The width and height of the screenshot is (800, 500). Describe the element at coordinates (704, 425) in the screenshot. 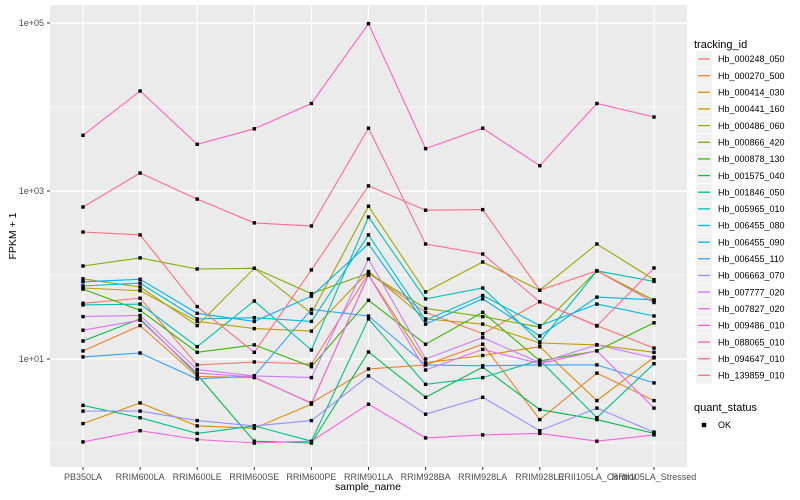

I see `quant-point-icon` at that location.